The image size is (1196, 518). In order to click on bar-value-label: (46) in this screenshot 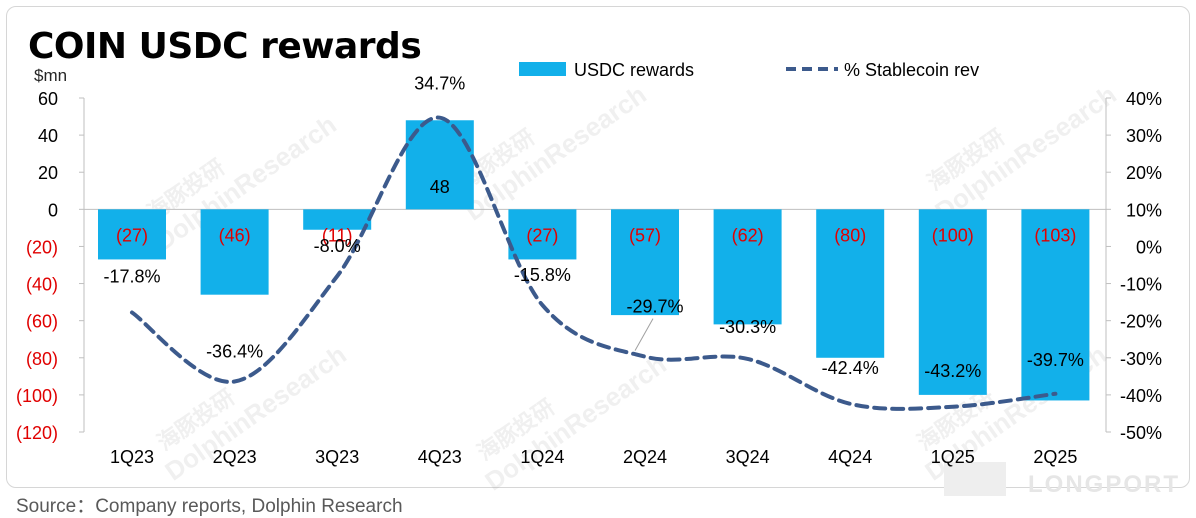, I will do `click(235, 235)`.